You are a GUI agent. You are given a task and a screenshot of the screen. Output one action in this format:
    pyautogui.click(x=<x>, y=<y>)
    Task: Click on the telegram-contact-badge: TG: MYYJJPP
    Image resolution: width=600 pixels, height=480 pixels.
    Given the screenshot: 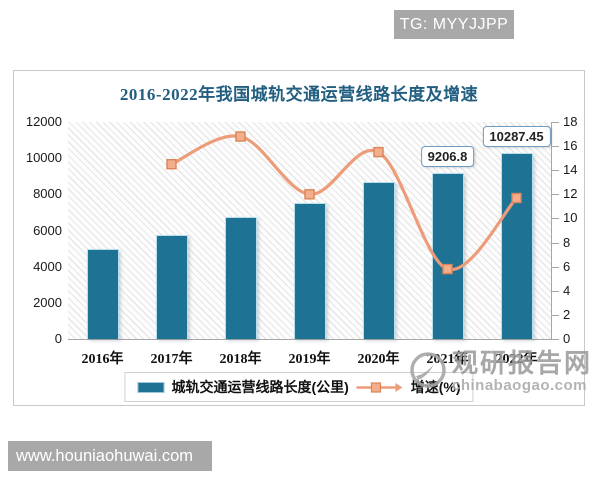 What is the action you would take?
    pyautogui.click(x=454, y=24)
    